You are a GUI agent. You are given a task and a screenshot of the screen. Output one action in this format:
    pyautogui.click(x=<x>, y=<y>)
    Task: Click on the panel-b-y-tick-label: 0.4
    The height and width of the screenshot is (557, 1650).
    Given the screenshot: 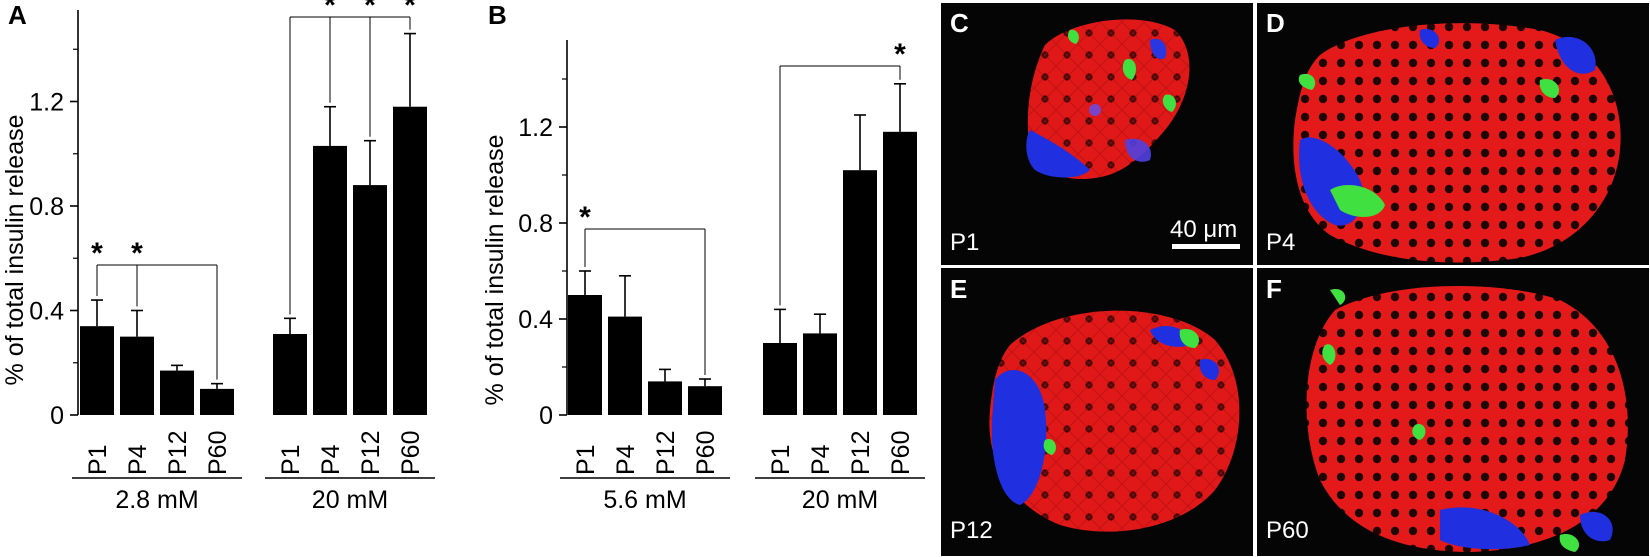 What is the action you would take?
    pyautogui.click(x=535, y=320)
    